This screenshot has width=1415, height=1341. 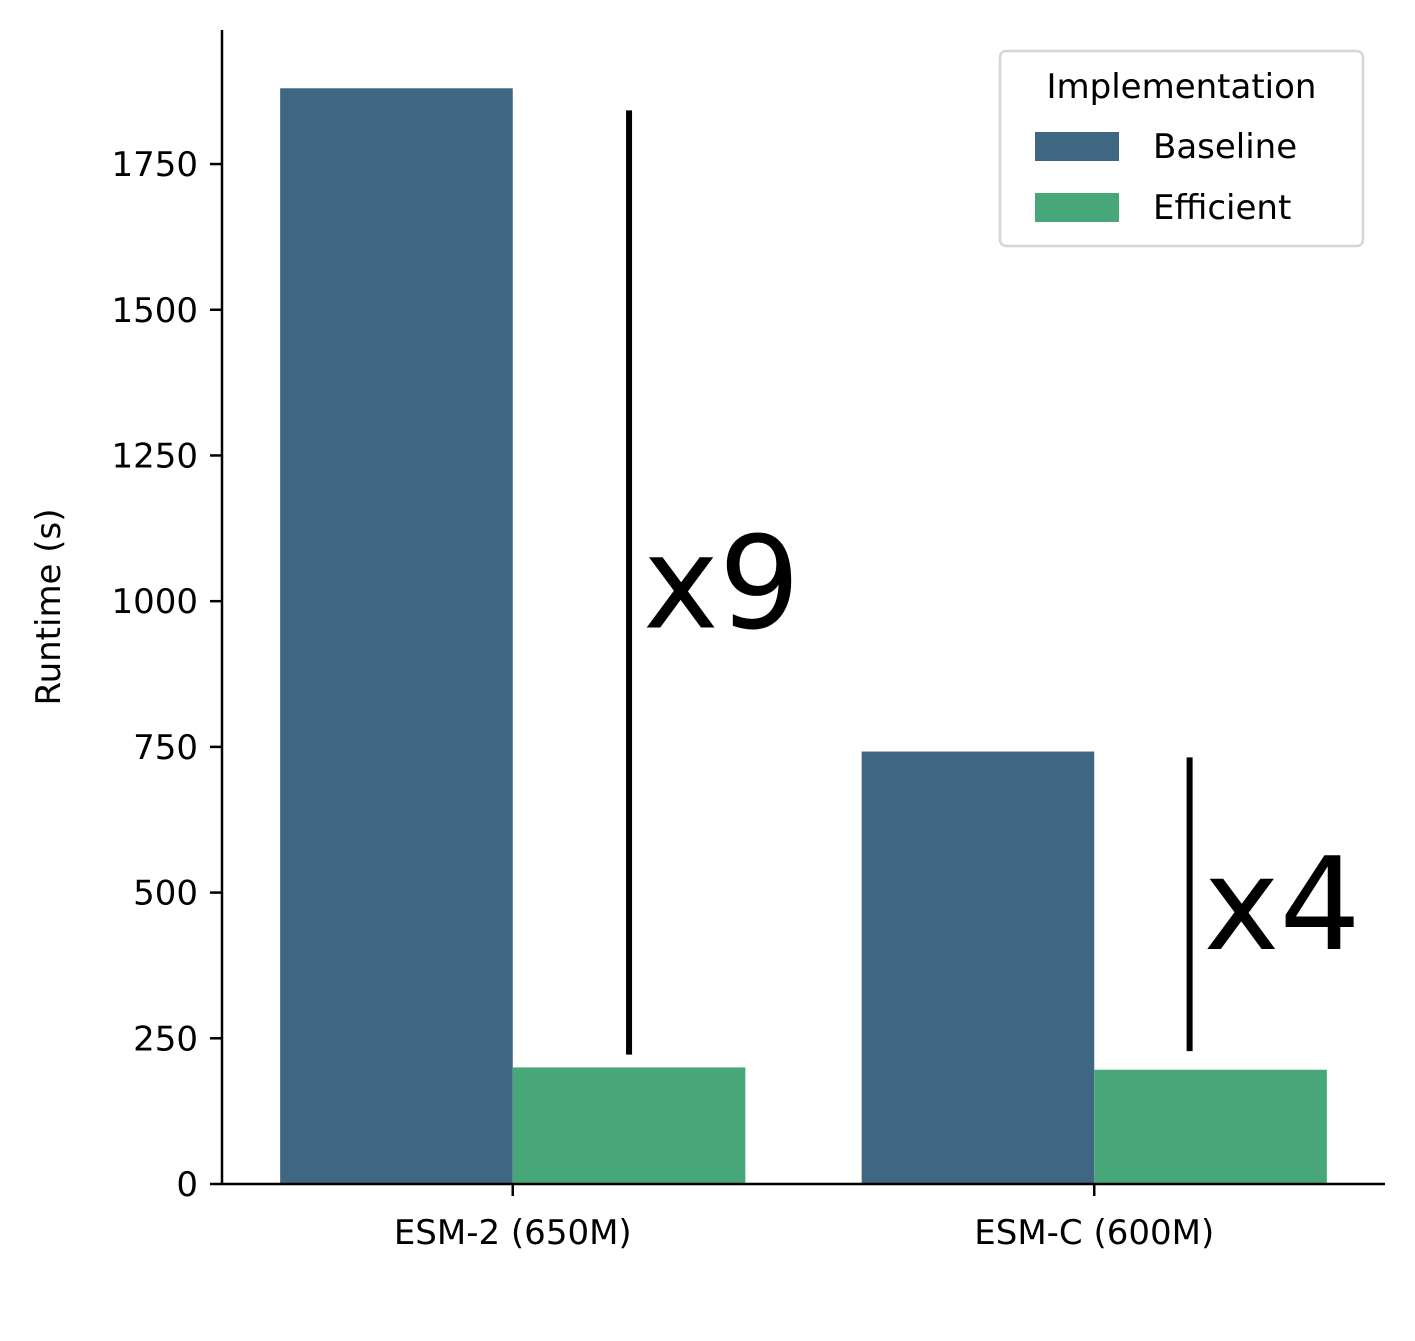 I want to click on y-tick-label-1: 250, so click(x=165, y=1039).